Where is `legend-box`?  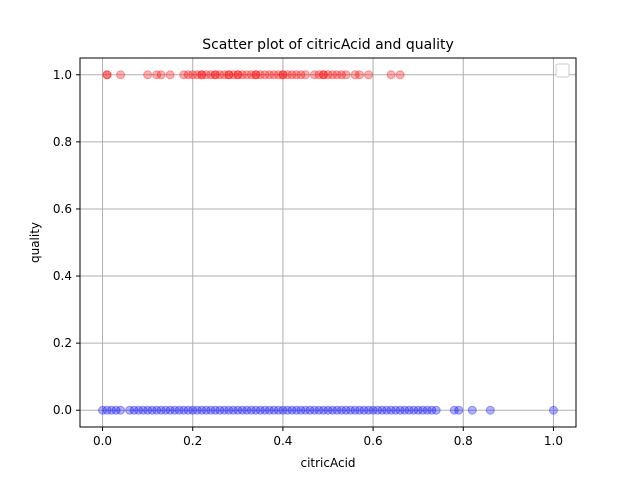 legend-box is located at coordinates (562, 70).